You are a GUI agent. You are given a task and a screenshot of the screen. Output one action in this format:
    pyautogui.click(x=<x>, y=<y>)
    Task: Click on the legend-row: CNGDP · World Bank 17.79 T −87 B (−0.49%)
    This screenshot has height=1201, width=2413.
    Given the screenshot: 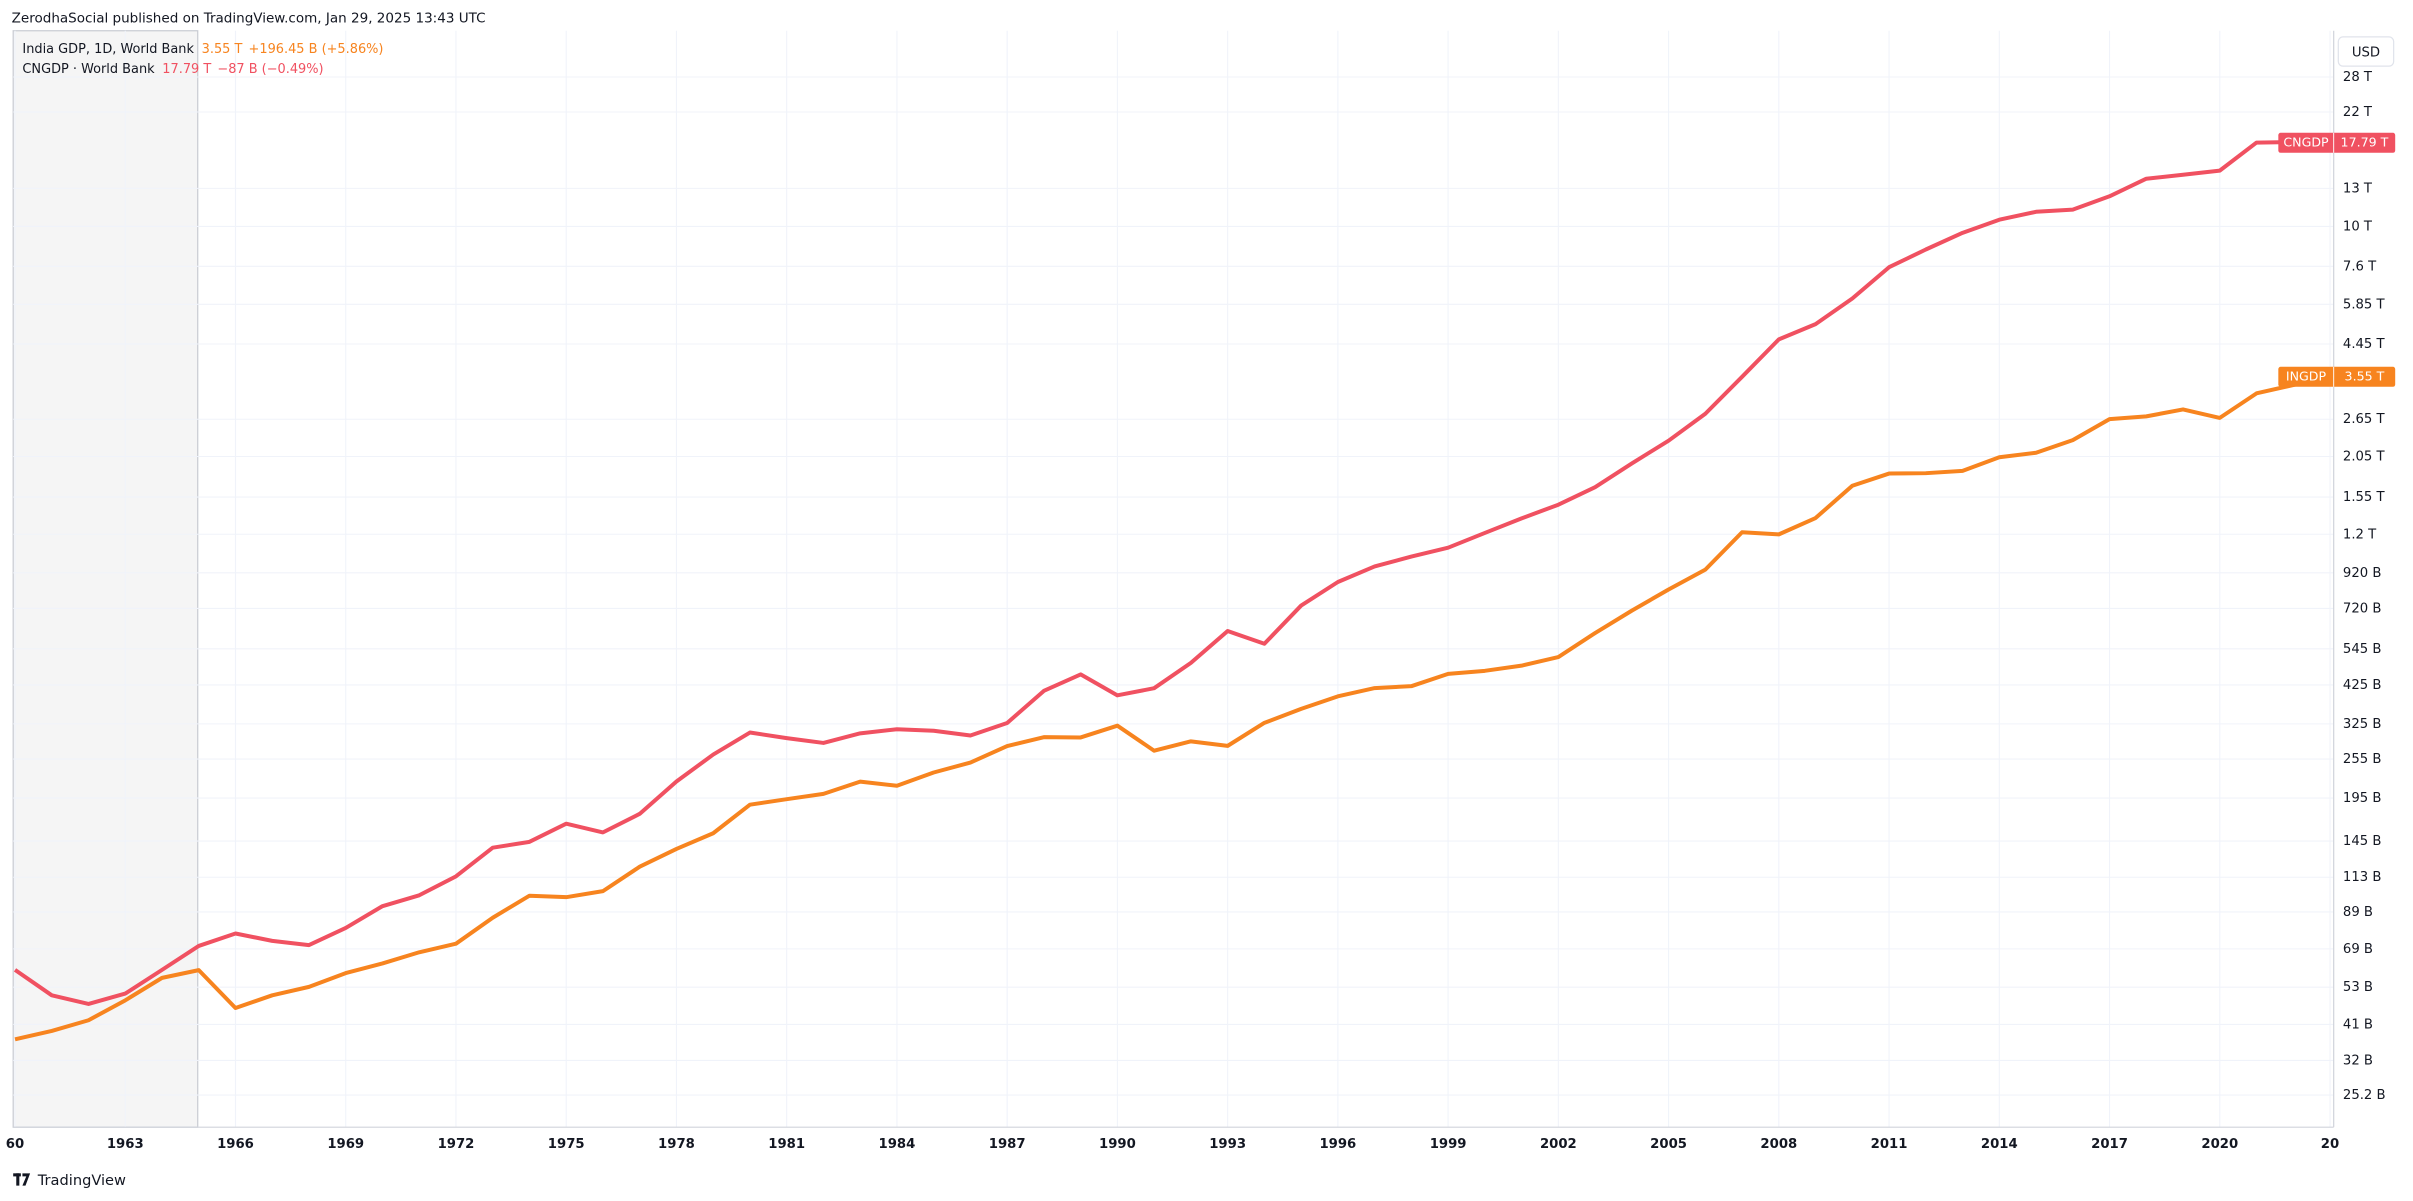 What is the action you would take?
    pyautogui.click(x=172, y=69)
    